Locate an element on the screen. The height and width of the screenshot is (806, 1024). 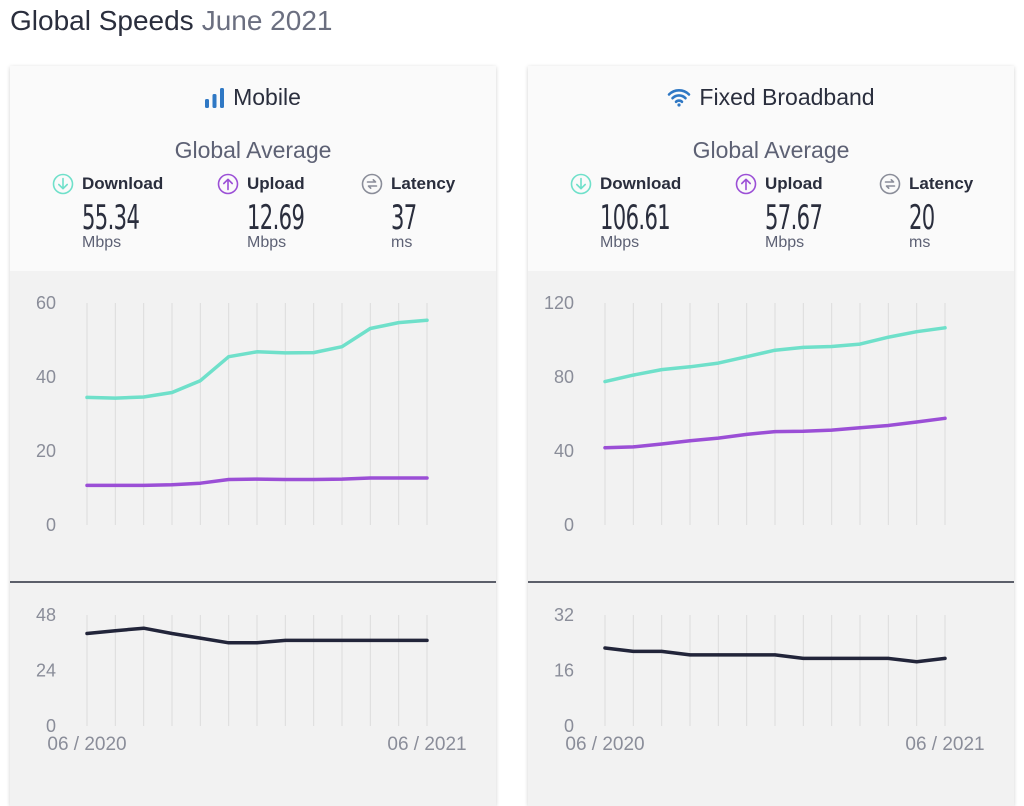
mobile-upload-metric: Upload 12.69 Mbps is located at coordinates (278, 217).